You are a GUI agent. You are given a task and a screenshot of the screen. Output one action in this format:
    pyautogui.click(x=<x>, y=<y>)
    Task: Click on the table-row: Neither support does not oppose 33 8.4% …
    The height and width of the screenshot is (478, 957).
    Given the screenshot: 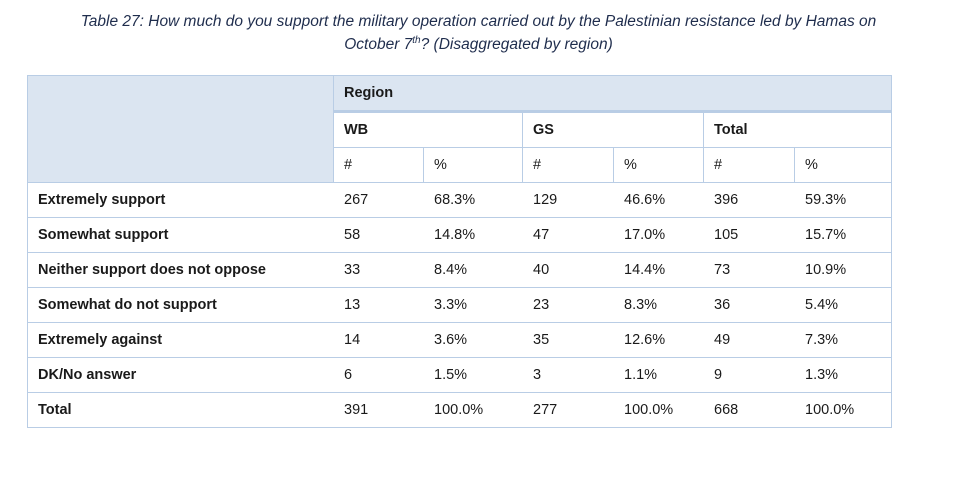 What is the action you would take?
    pyautogui.click(x=460, y=270)
    